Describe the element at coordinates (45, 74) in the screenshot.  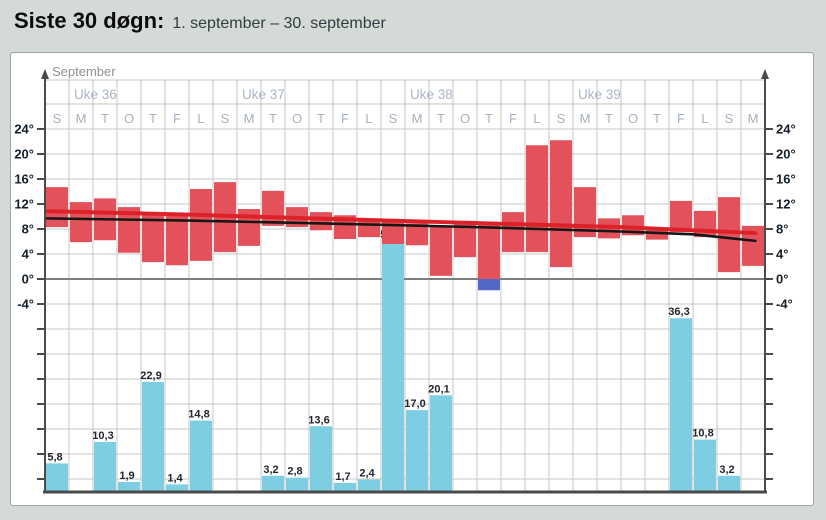
I see `left-axis-arrow-icon` at that location.